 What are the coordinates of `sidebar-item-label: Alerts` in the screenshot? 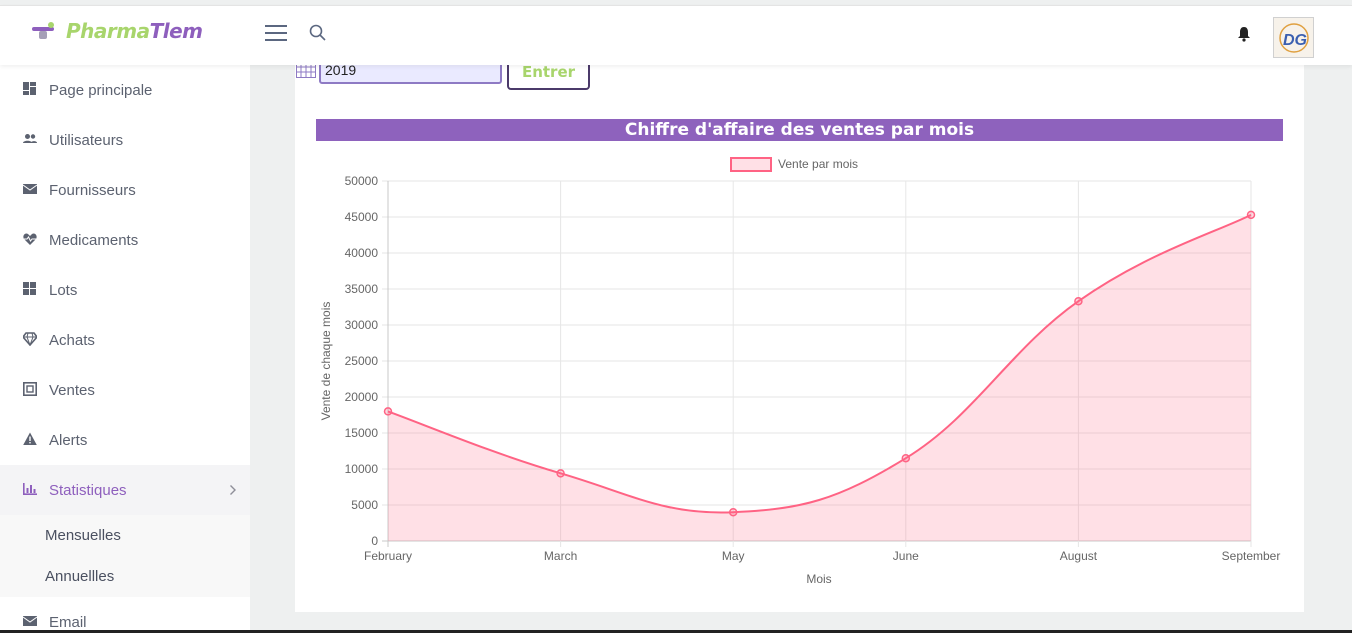 It's located at (68, 440).